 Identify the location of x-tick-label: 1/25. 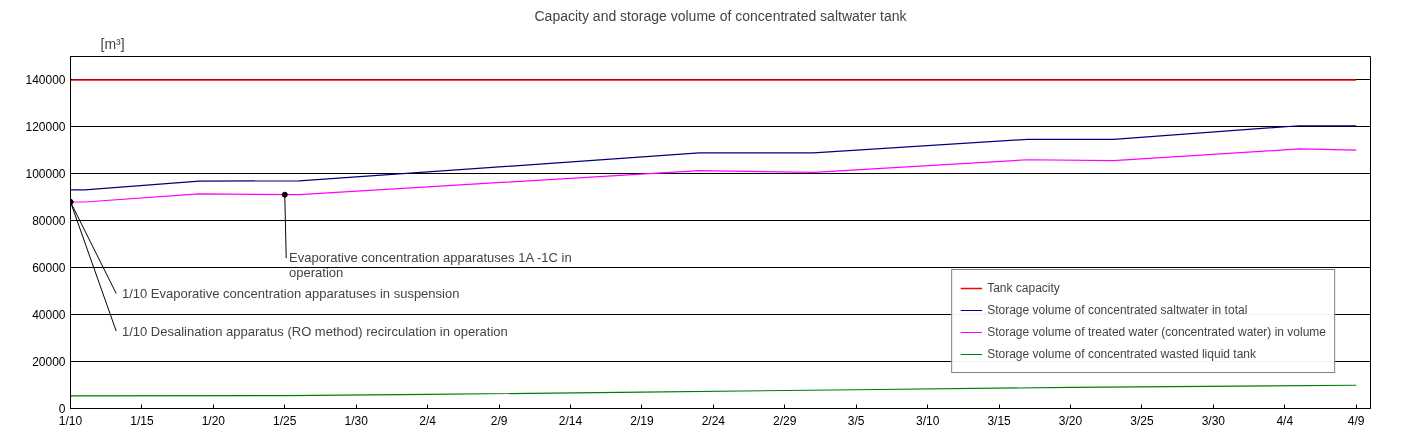
(285, 420).